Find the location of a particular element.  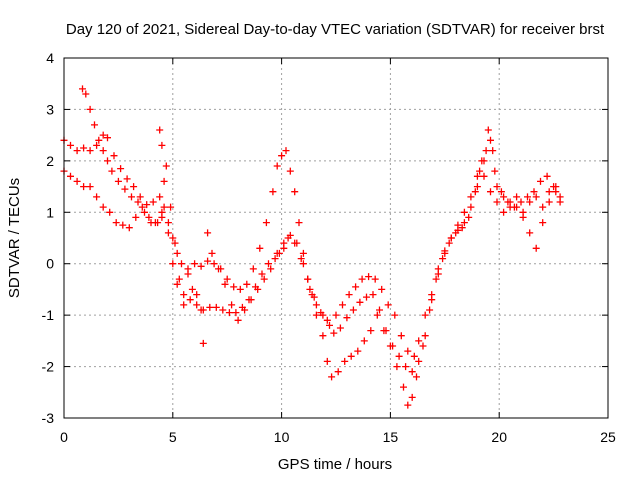

y-tick-label: 1 is located at coordinates (50, 212).